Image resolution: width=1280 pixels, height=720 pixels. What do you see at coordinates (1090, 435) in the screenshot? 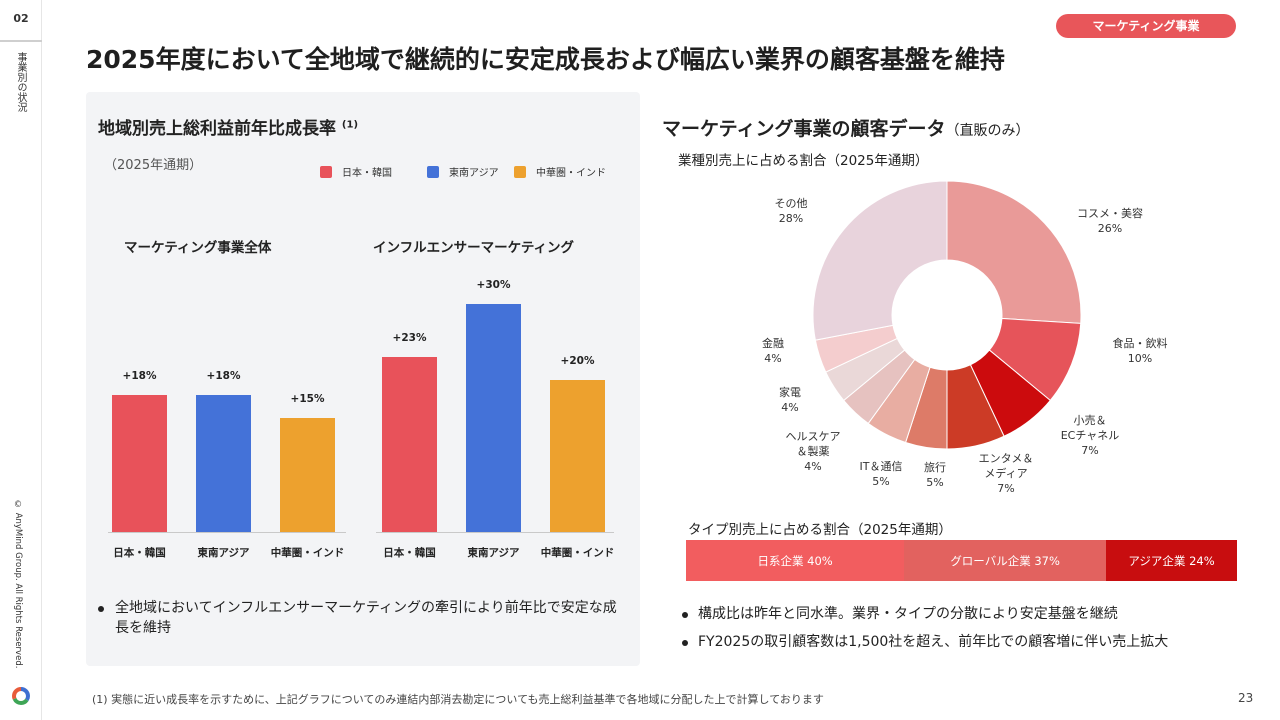
I see `pie-label: 小売＆ ECチャネル 7%` at bounding box center [1090, 435].